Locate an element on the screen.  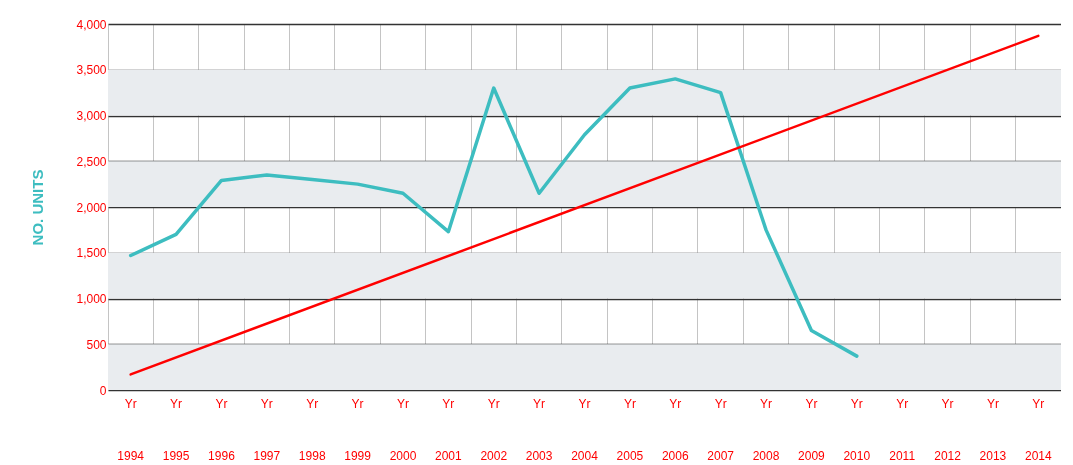
category-label: Yr 2007 is located at coordinates (720, 429).